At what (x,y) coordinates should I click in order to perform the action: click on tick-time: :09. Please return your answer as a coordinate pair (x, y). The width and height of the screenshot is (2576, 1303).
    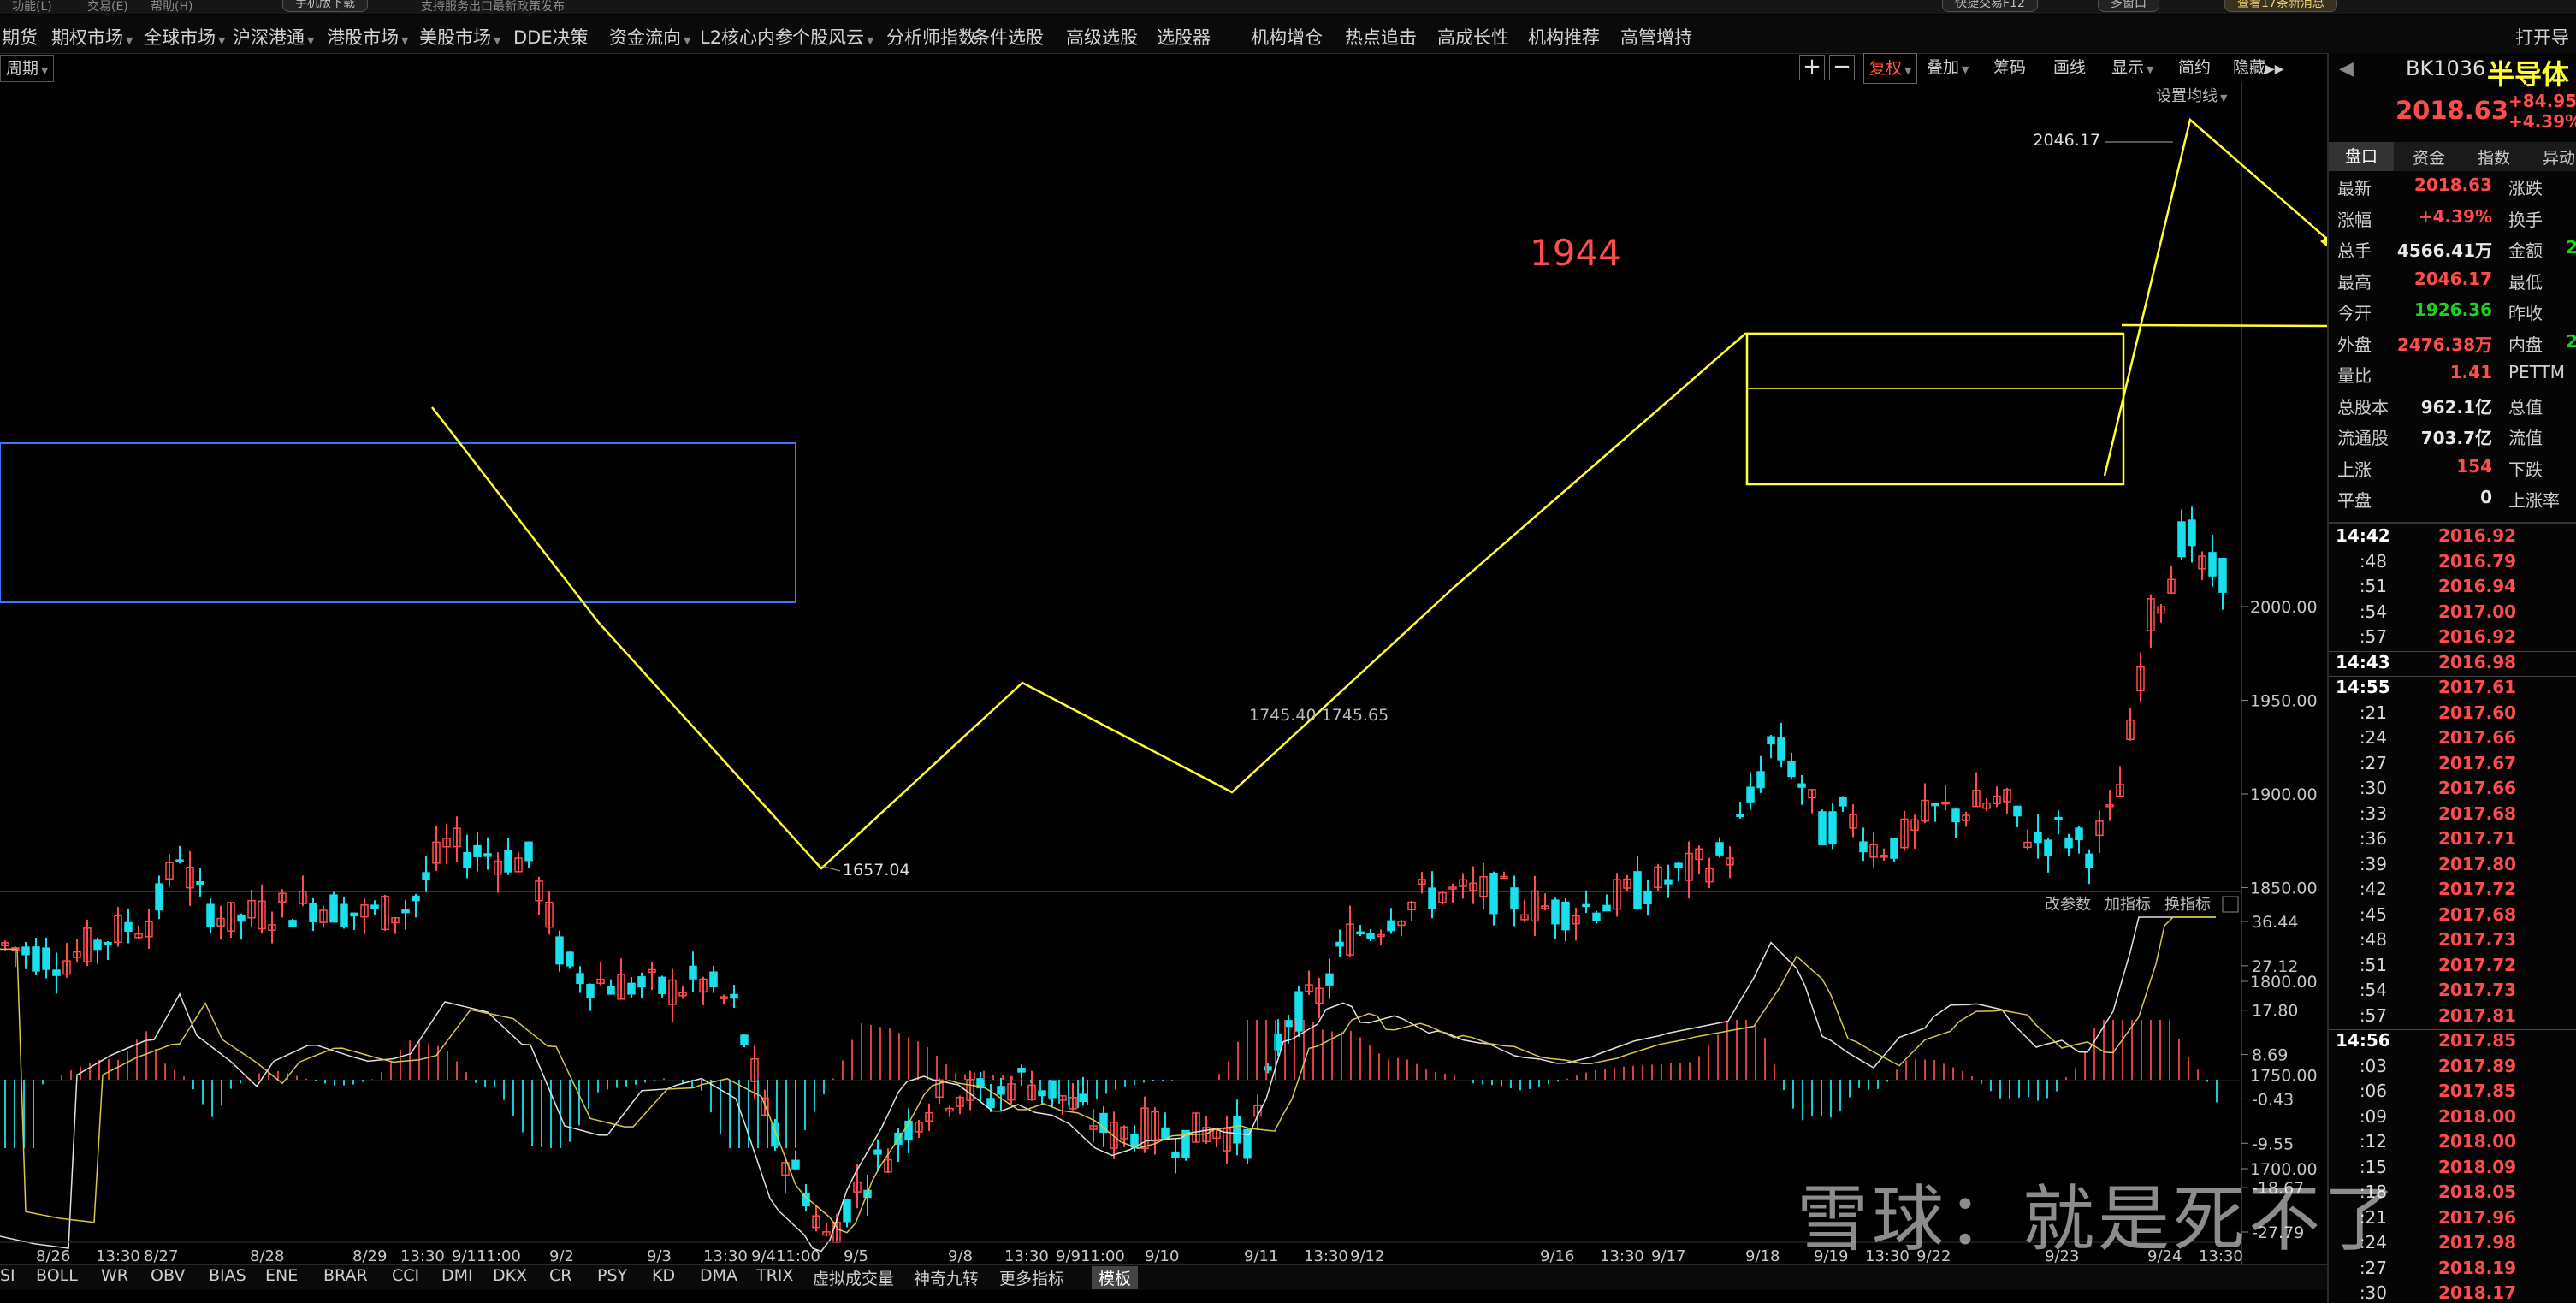
    Looking at the image, I should click on (2373, 1116).